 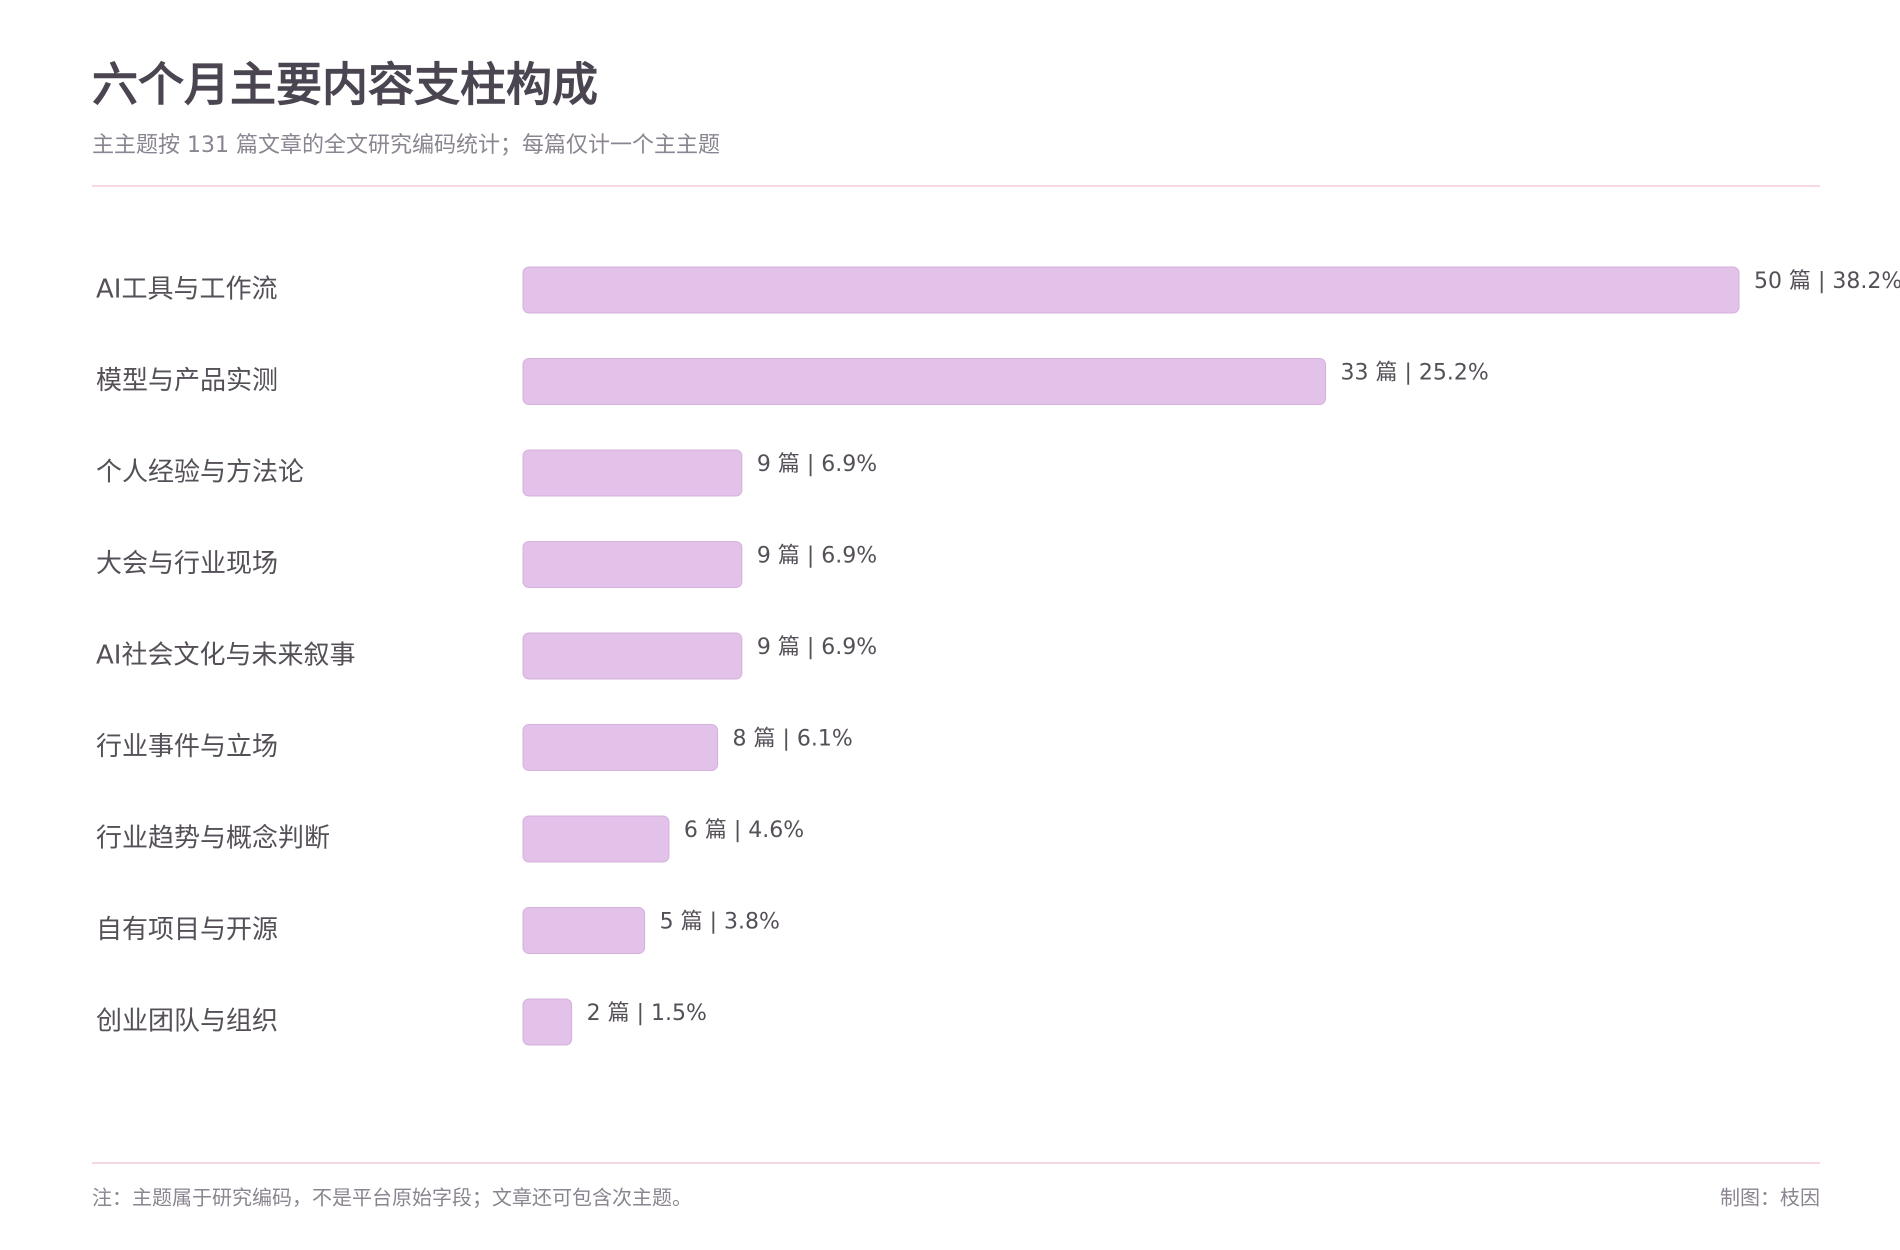 I want to click on value-label: 5 篇 | 3.8%, so click(x=720, y=922).